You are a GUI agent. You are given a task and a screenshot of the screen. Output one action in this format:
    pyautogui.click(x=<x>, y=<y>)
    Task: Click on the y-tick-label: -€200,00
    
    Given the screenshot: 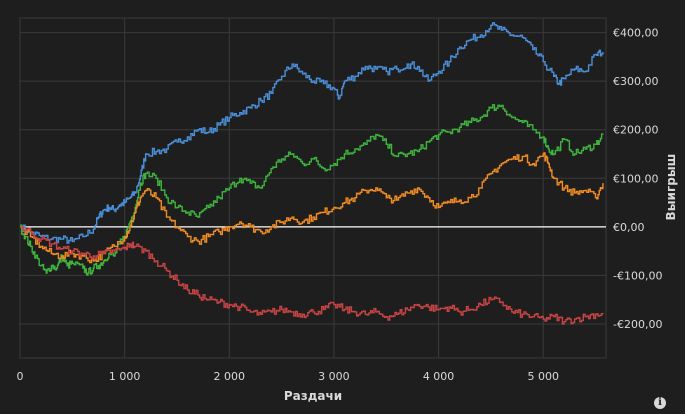 What is the action you would take?
    pyautogui.click(x=637, y=324)
    